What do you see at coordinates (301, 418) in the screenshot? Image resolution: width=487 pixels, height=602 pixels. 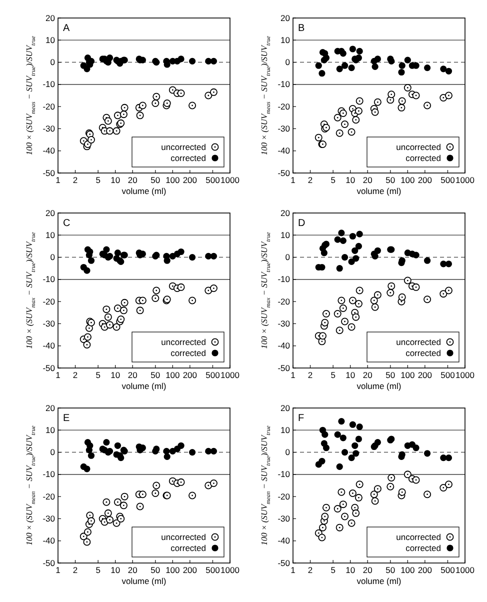 I see `text: F` at bounding box center [301, 418].